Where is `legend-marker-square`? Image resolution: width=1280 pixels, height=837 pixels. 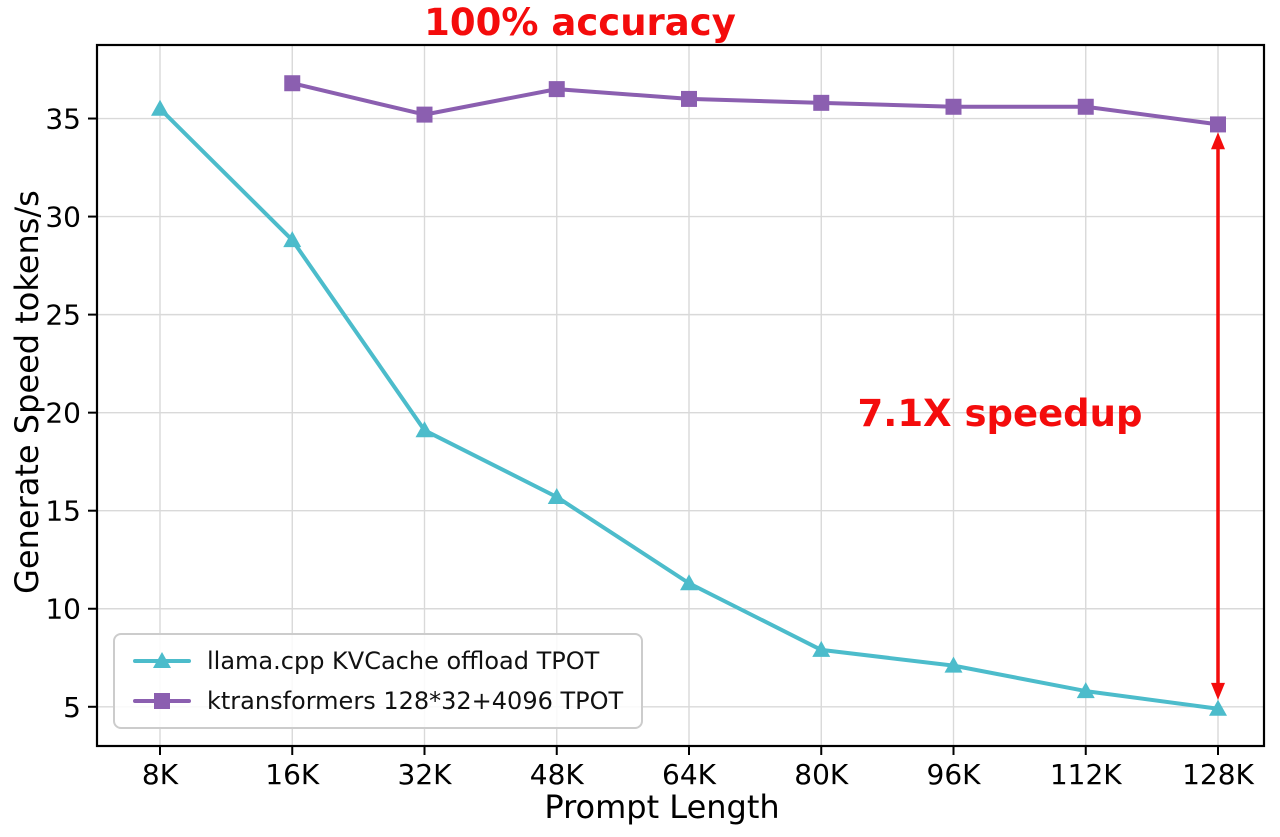
legend-marker-square is located at coordinates (162, 701).